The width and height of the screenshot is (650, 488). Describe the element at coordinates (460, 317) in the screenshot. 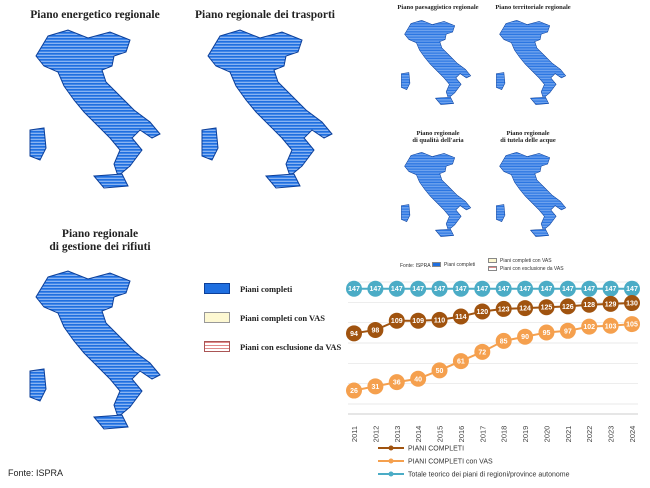

I see `data-label: 114` at that location.